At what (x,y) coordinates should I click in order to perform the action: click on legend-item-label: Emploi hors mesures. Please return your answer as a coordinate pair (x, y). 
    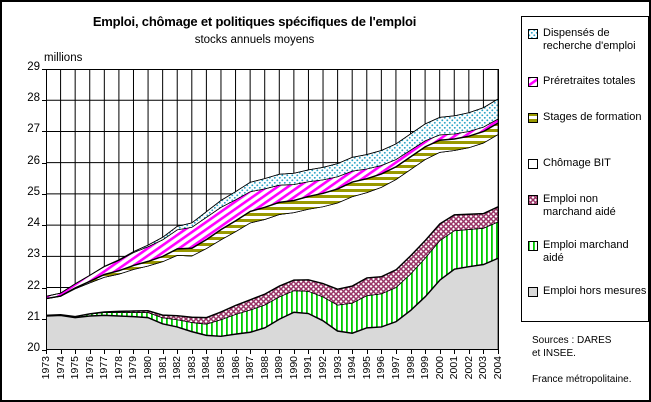
    Looking at the image, I should click on (595, 291).